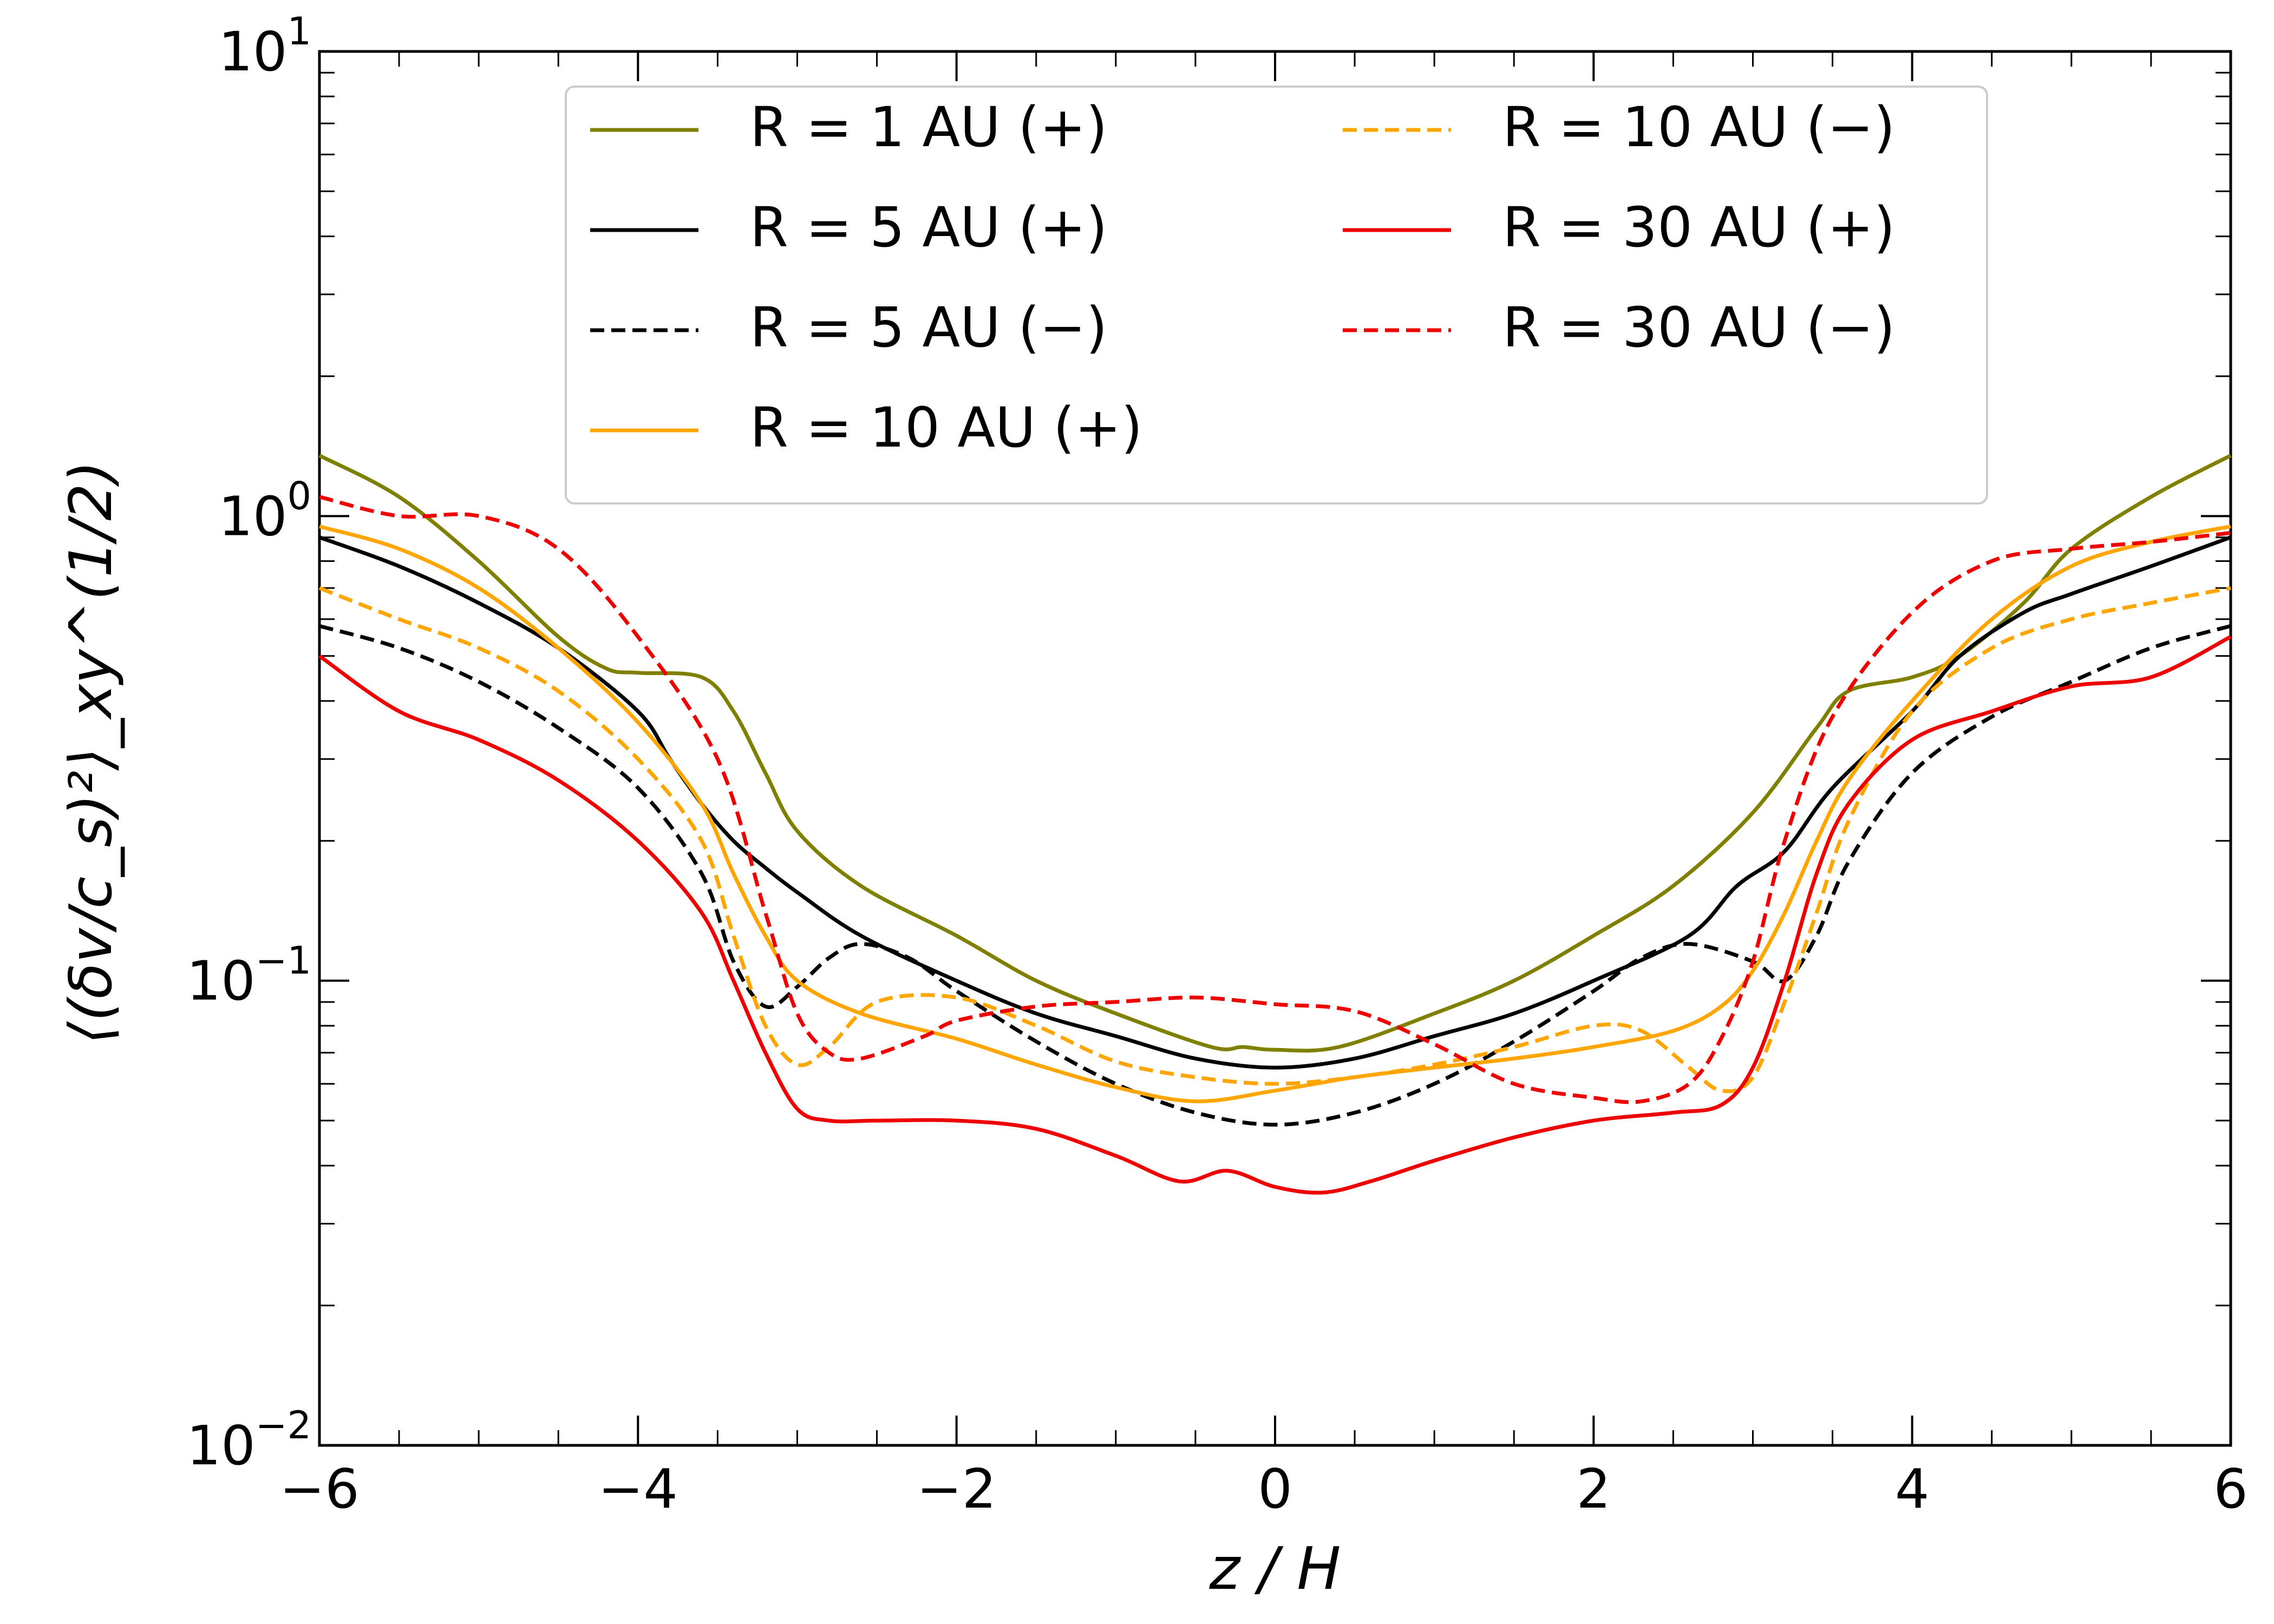  I want to click on x-tick-labels: −6 −4 −2 0 2 4 6, so click(1264, 1489).